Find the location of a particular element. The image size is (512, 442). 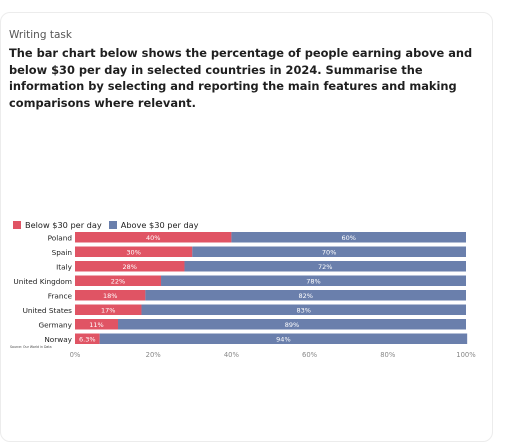

legend-label-below: Below $30 per day is located at coordinates (63, 225).